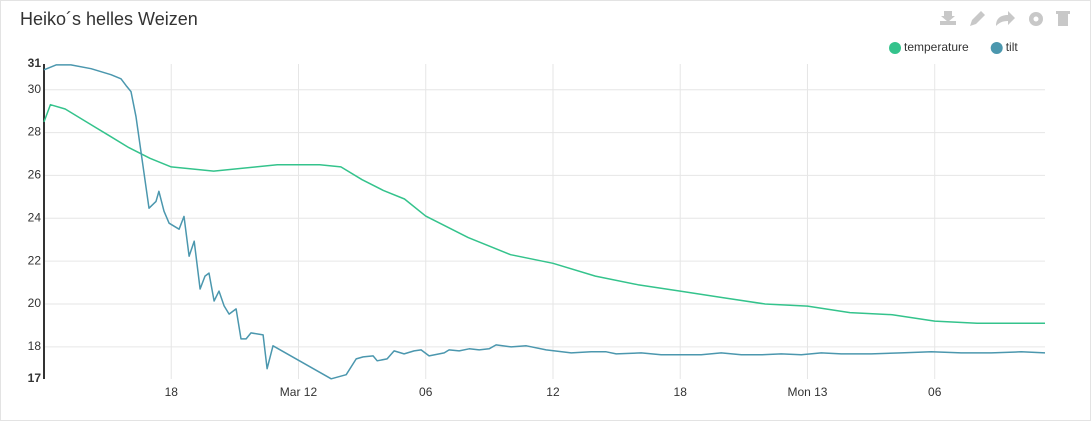 The height and width of the screenshot is (421, 1091). I want to click on panel-icons, so click(1005, 18).